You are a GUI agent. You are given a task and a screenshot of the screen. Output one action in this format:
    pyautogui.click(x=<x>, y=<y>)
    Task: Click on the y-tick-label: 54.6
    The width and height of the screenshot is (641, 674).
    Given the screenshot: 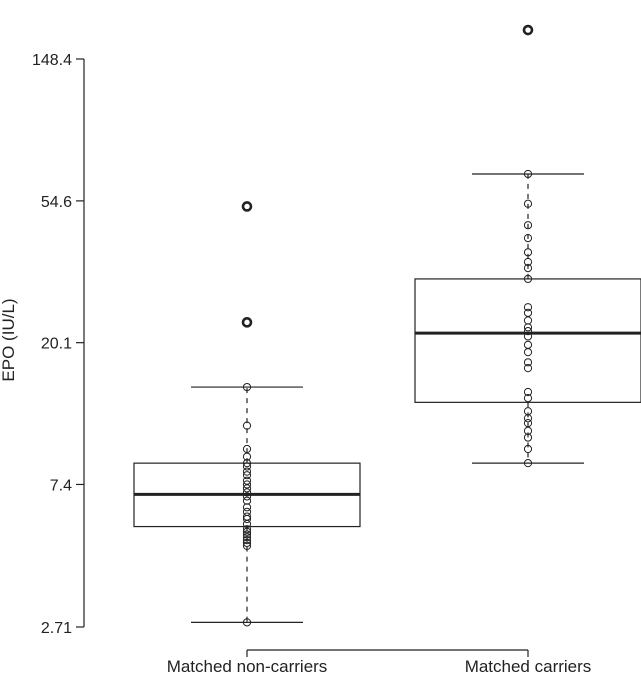 What is the action you would take?
    pyautogui.click(x=56, y=202)
    